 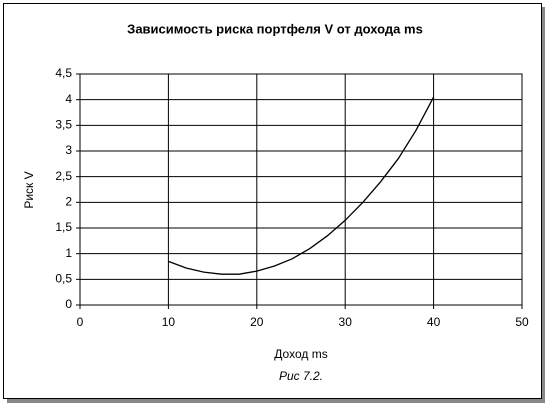 I want to click on y-tick-label: 1, so click(x=68, y=253).